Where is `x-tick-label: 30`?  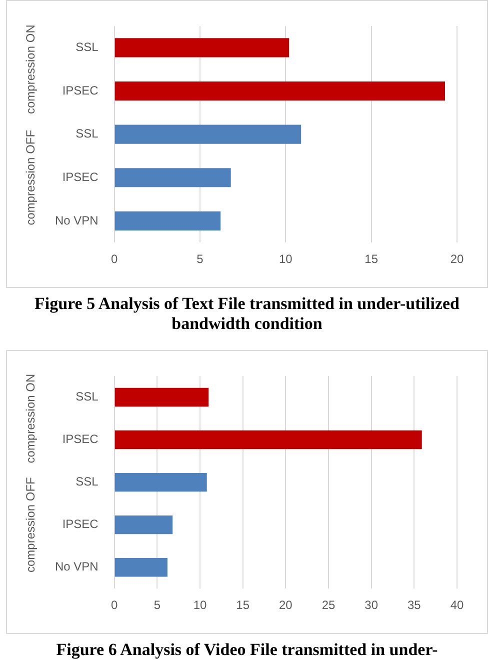 x-tick-label: 30 is located at coordinates (371, 605).